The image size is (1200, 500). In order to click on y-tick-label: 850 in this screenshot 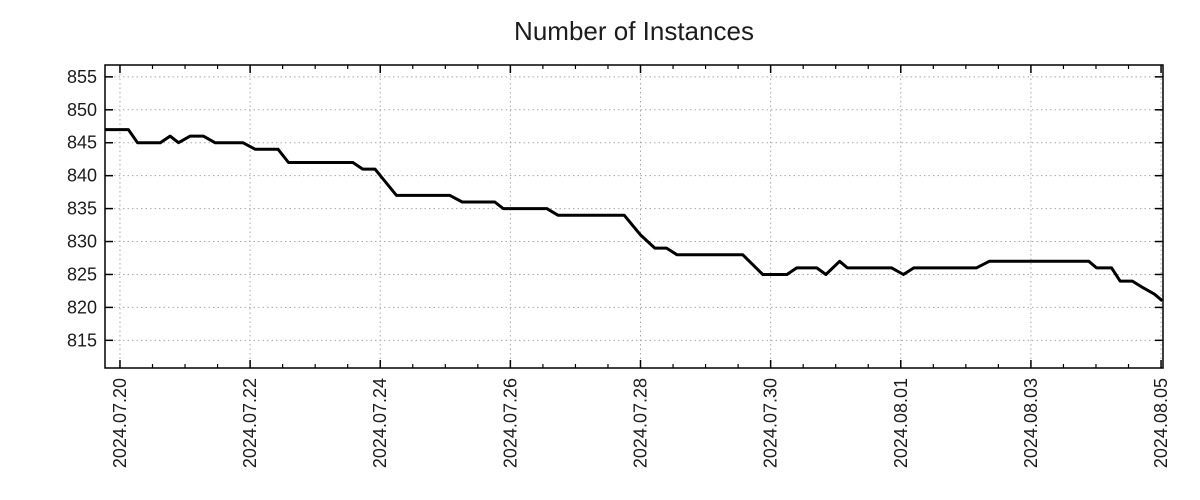, I will do `click(82, 110)`.